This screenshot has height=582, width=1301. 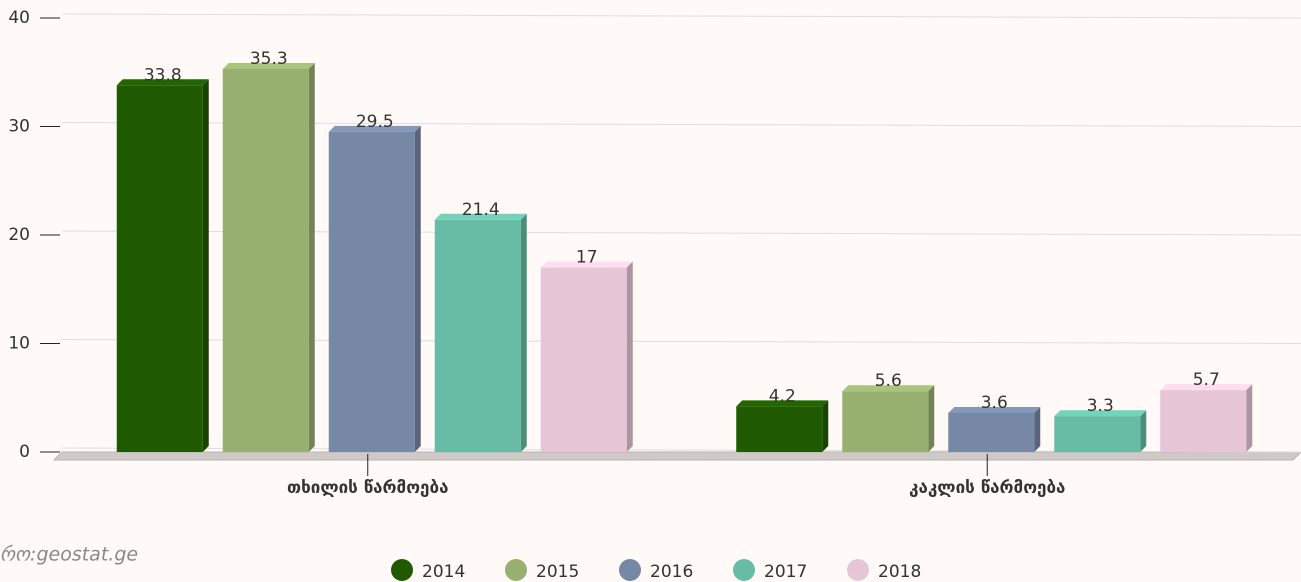 I want to click on y-tick-label: 0, so click(x=24, y=452).